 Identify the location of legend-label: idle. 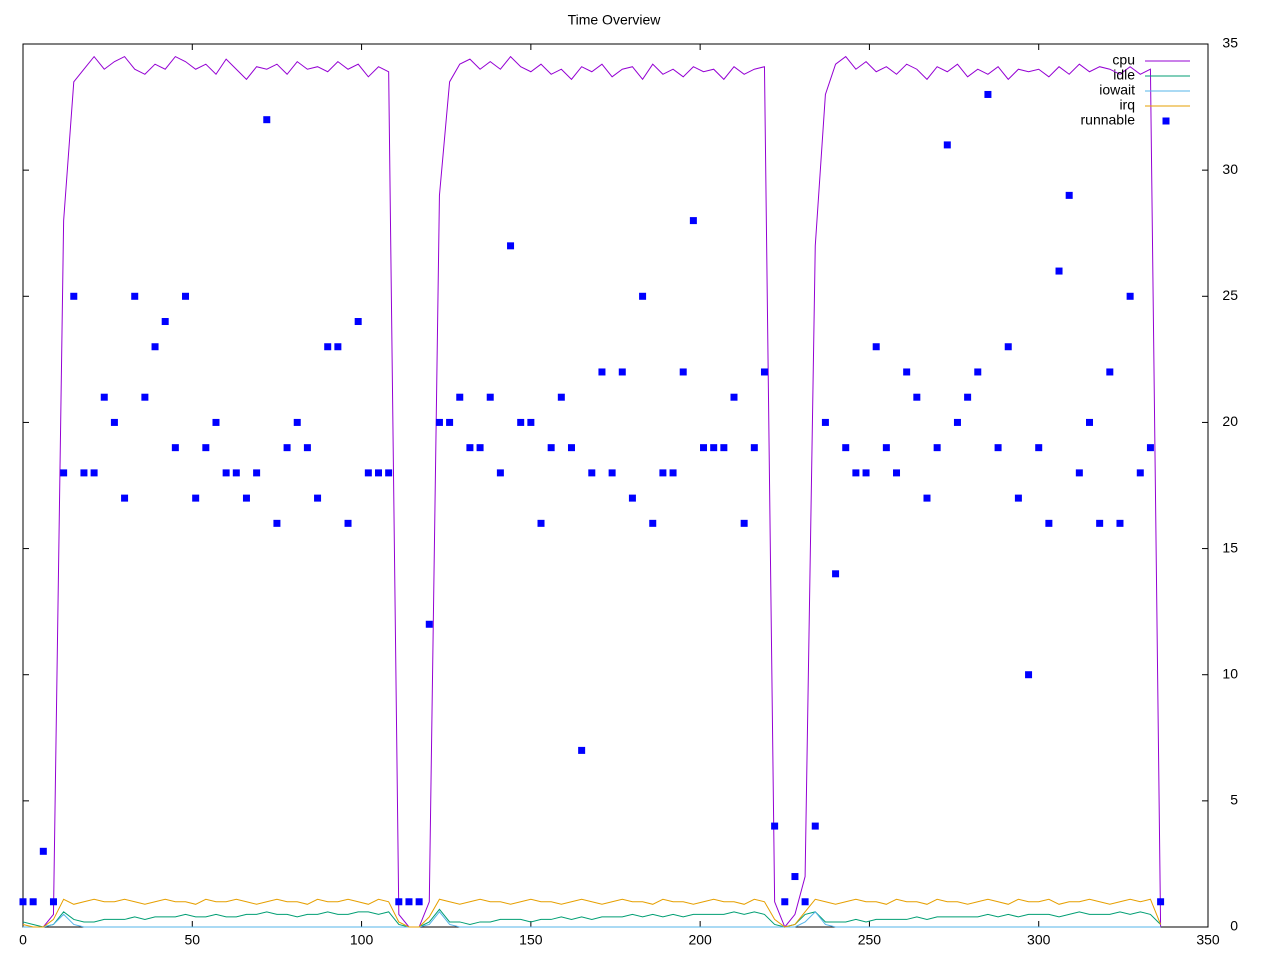
(1124, 75).